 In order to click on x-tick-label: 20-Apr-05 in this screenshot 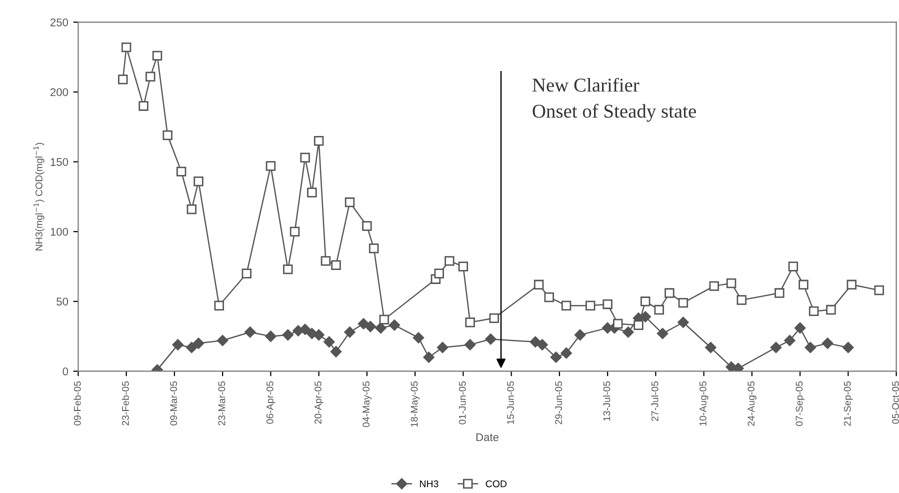, I will do `click(319, 402)`.